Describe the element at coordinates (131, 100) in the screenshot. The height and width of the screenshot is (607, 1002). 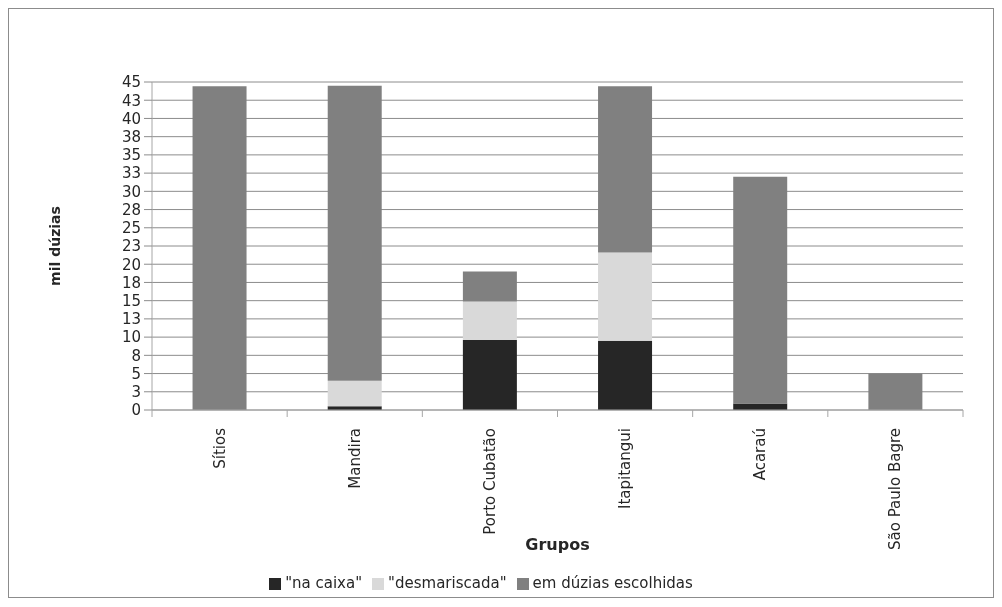
I see `y-tick-label: 43` at that location.